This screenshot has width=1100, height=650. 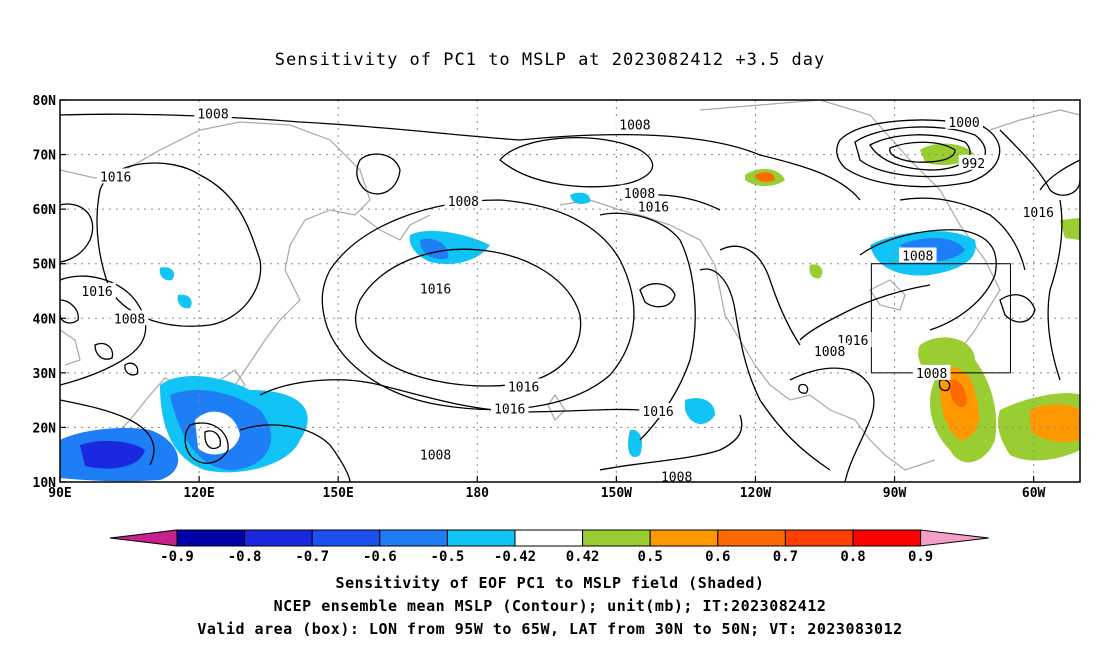 What do you see at coordinates (717, 557) in the screenshot?
I see `colorbar-label: 0.6` at bounding box center [717, 557].